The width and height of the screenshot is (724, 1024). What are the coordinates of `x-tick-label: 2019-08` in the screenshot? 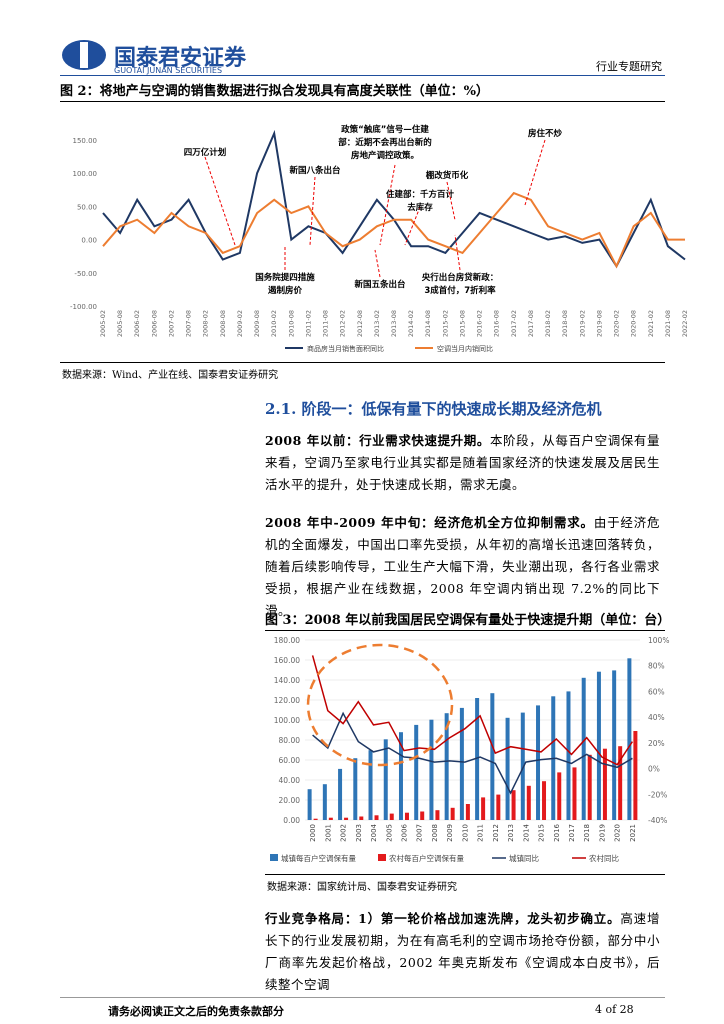 It's located at (599, 323).